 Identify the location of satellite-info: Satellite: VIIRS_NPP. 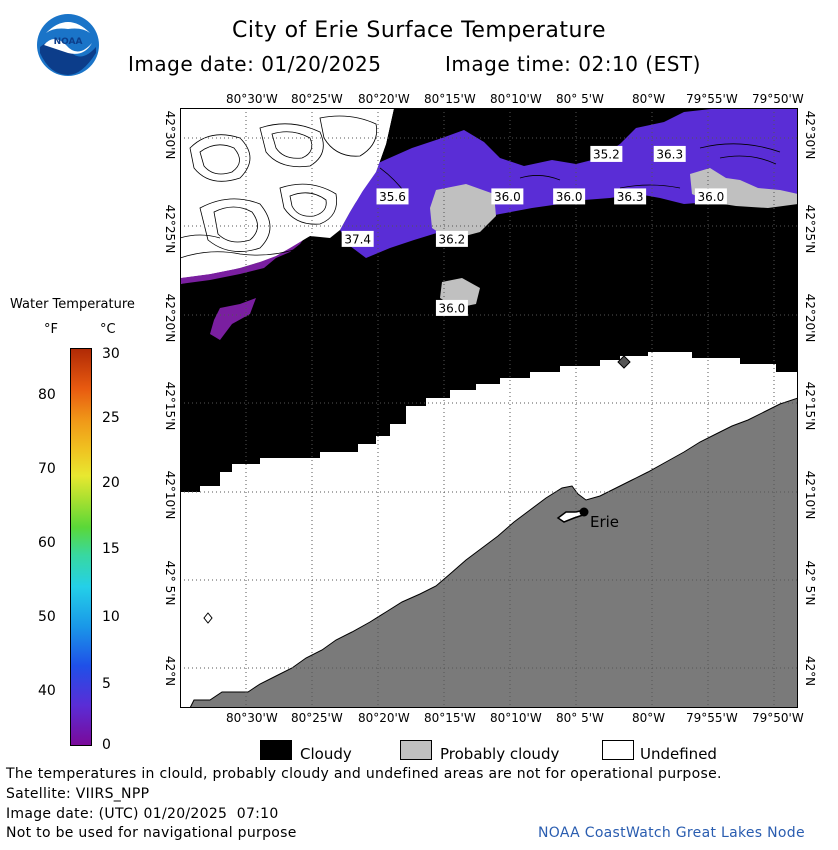
(78, 794).